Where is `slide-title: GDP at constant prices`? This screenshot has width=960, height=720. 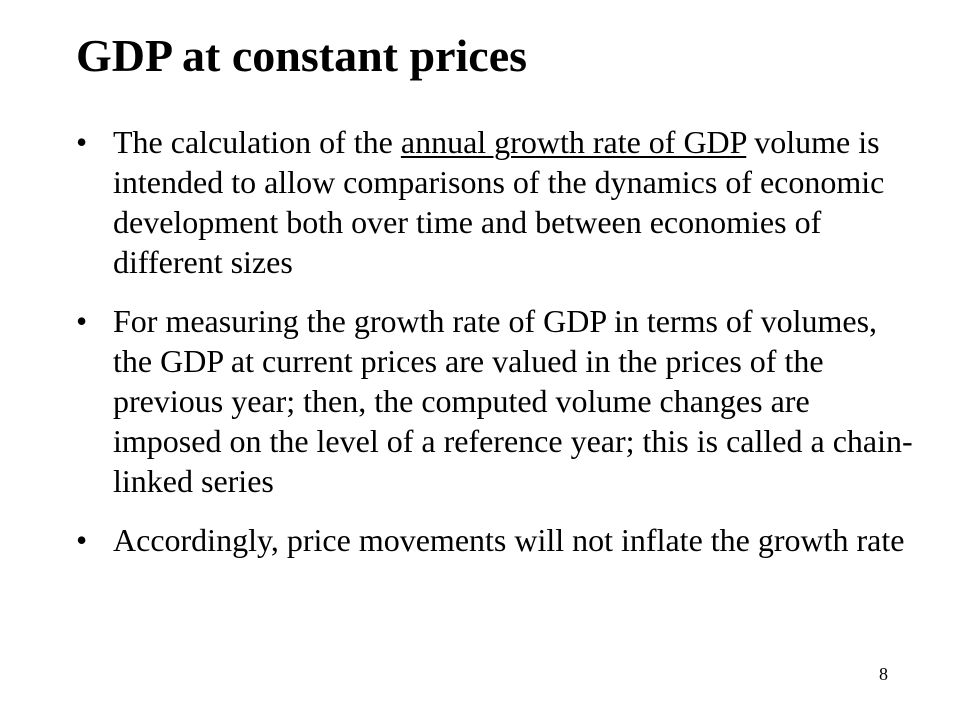 slide-title: GDP at constant prices is located at coordinates (302, 55).